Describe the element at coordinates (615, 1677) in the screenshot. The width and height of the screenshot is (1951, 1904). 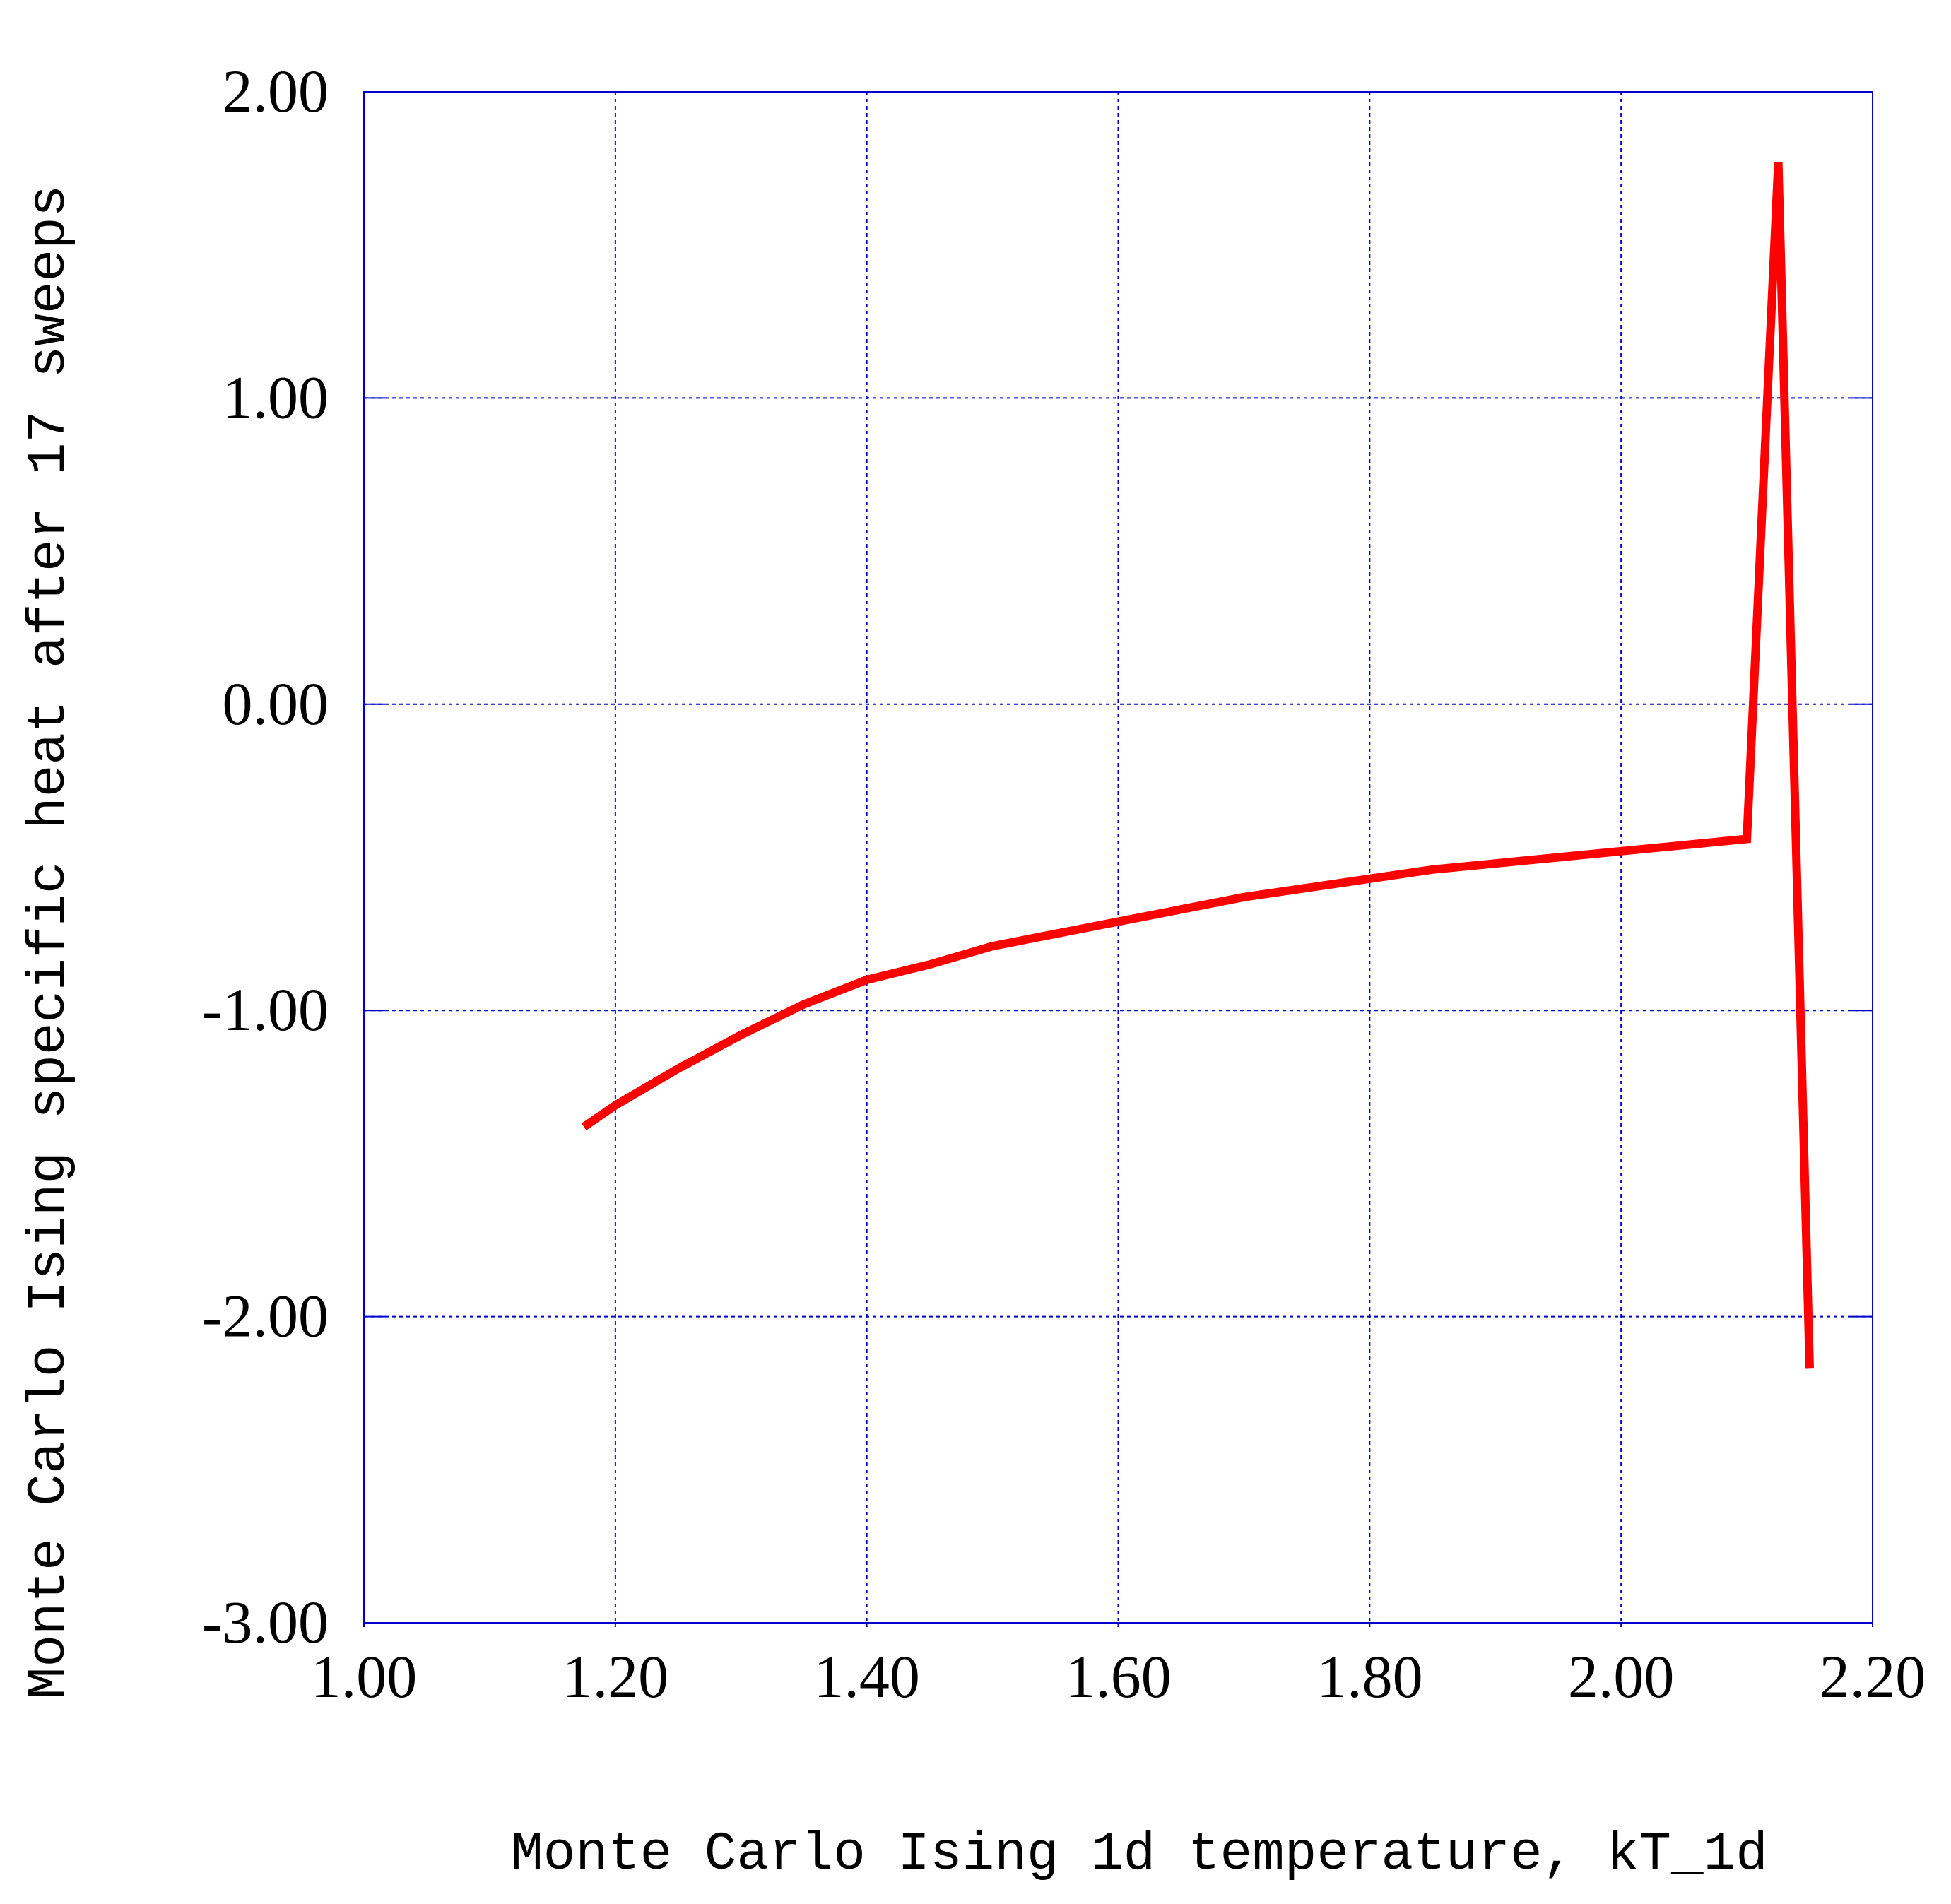
I see `x-tick-label: 1.20` at that location.